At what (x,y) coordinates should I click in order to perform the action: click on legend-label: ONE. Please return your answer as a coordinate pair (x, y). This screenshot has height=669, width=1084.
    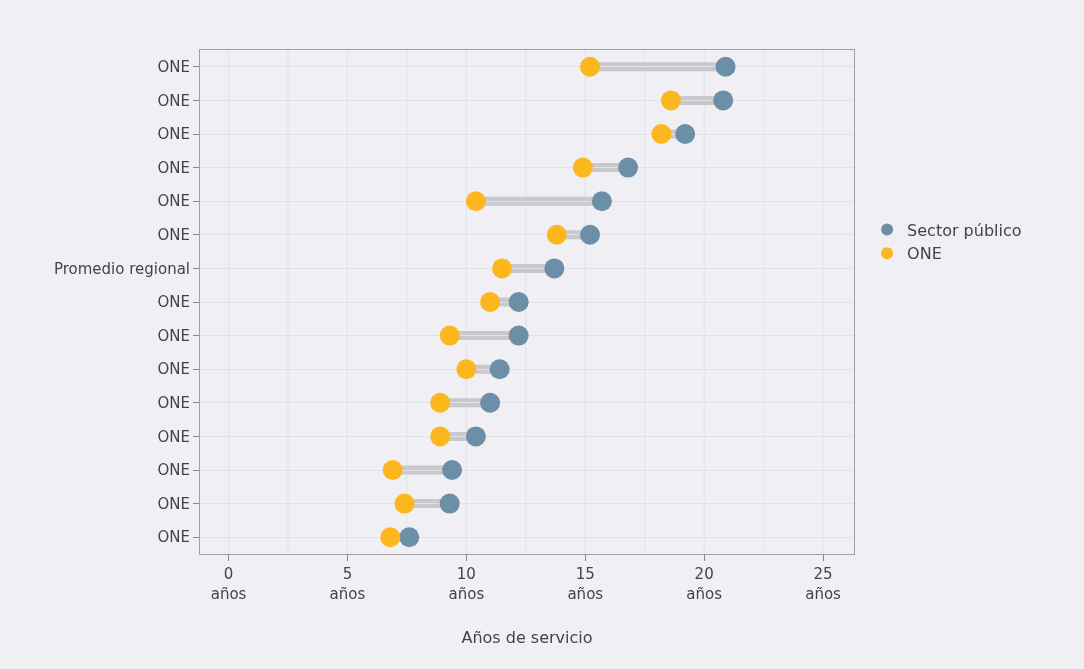
    Looking at the image, I should click on (924, 254).